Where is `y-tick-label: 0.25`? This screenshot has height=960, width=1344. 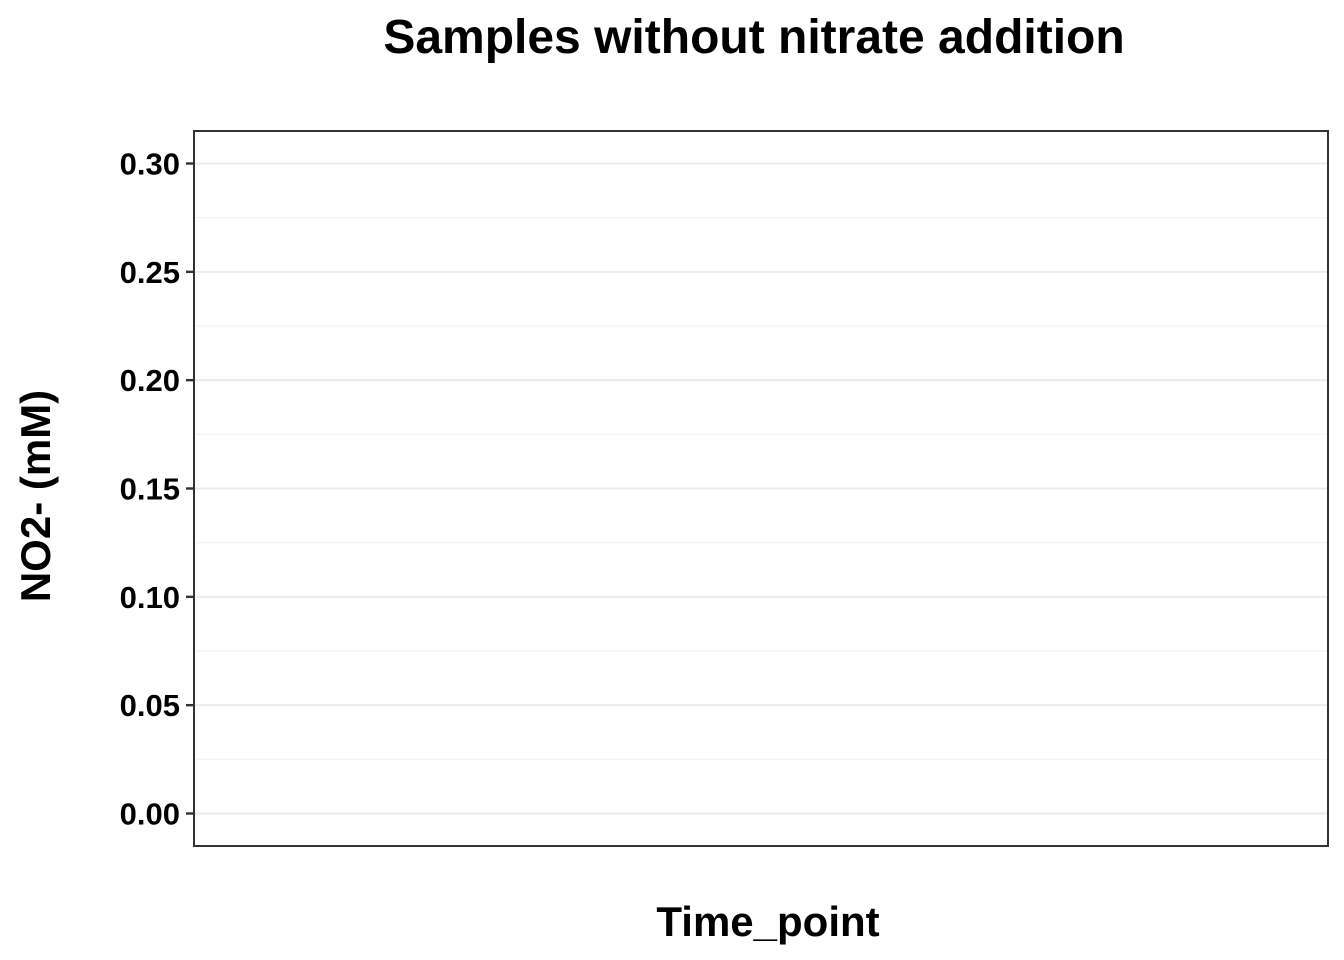
y-tick-label: 0.25 is located at coordinates (150, 272).